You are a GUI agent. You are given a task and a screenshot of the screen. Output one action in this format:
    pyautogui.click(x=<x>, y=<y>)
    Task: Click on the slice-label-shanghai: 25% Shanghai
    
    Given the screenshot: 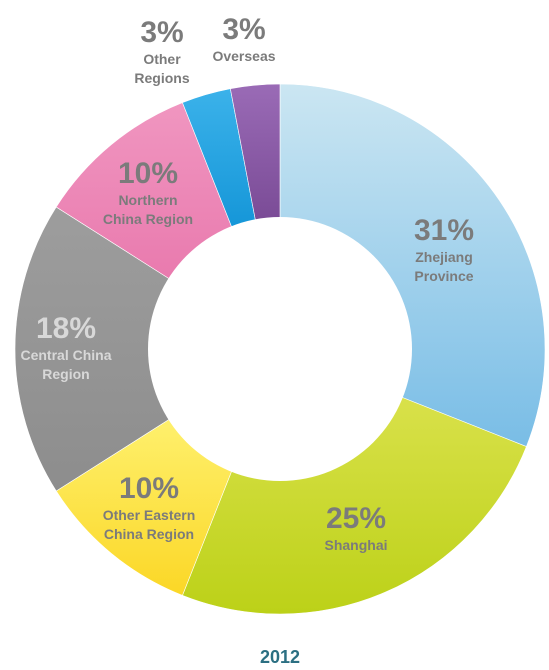 What is the action you would take?
    pyautogui.click(x=355, y=527)
    